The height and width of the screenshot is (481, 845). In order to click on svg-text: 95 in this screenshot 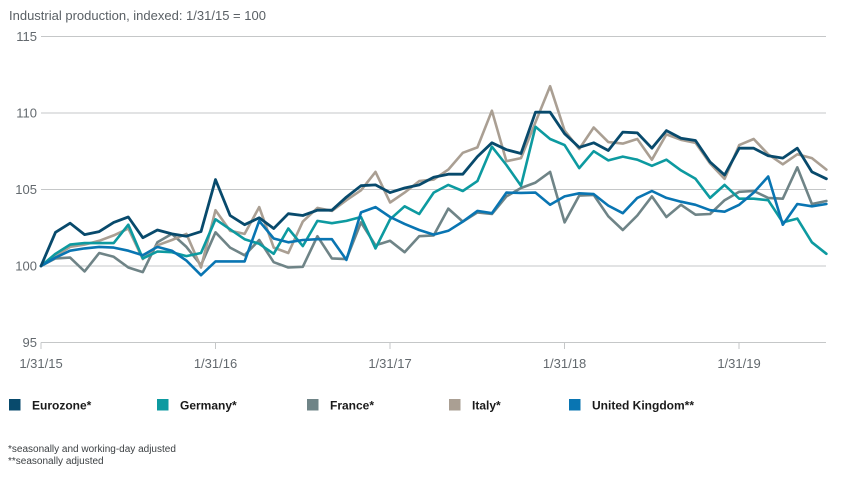, I will do `click(30, 342)`.